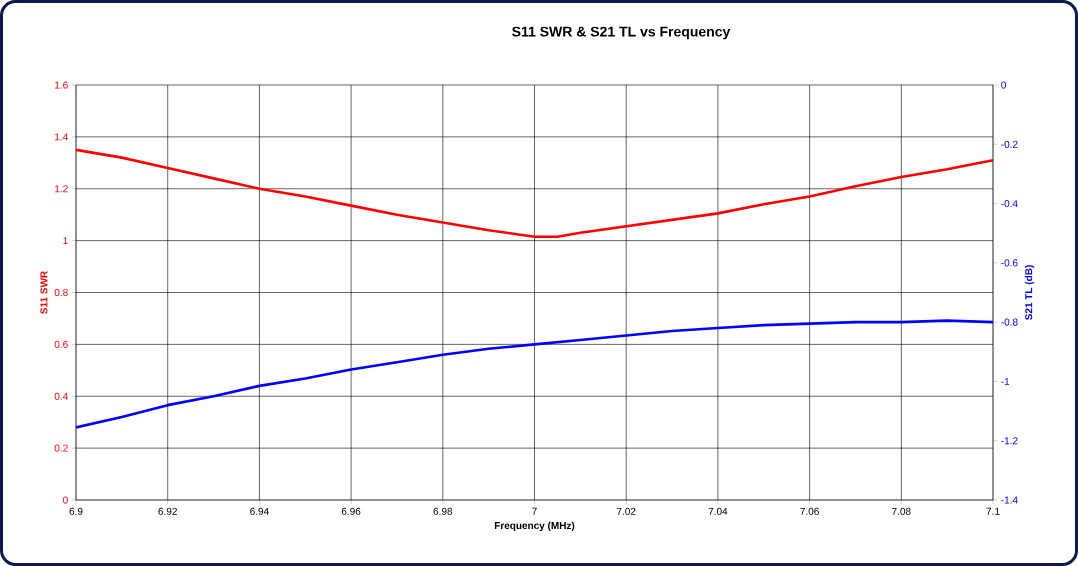  Describe the element at coordinates (65, 500) in the screenshot. I see `y-tick-label: 0` at that location.